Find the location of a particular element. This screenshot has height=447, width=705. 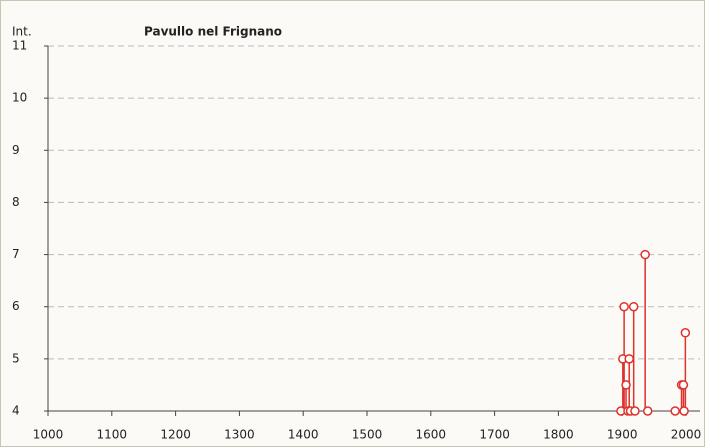

y-tick-label: 11 is located at coordinates (19, 46).